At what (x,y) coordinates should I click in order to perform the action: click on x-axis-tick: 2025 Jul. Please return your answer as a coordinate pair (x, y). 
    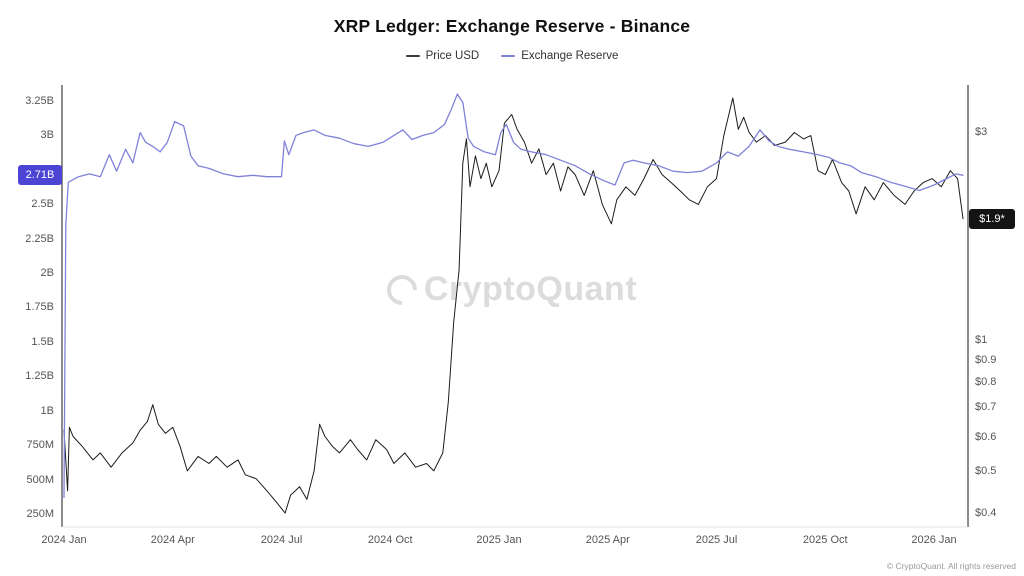
    Looking at the image, I should click on (716, 540).